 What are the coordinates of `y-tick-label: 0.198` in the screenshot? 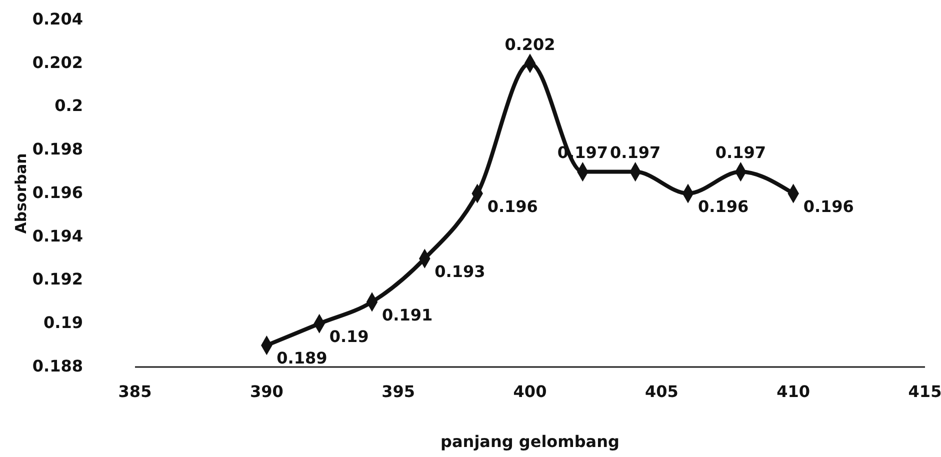 It's located at (57, 149).